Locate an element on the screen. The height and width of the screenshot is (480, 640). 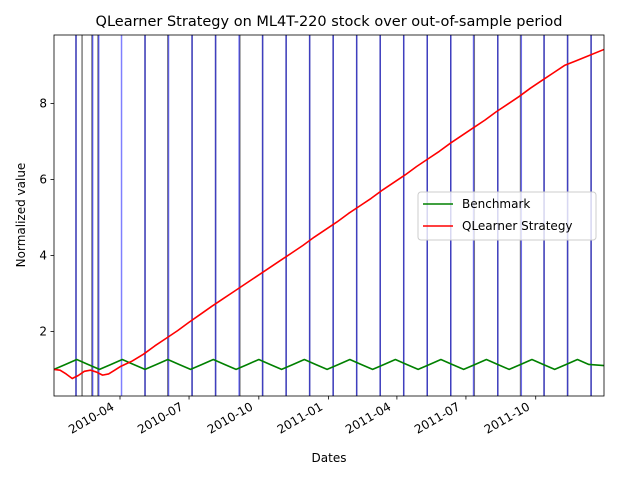
y-axis-title: Normalized value is located at coordinates (21, 215).